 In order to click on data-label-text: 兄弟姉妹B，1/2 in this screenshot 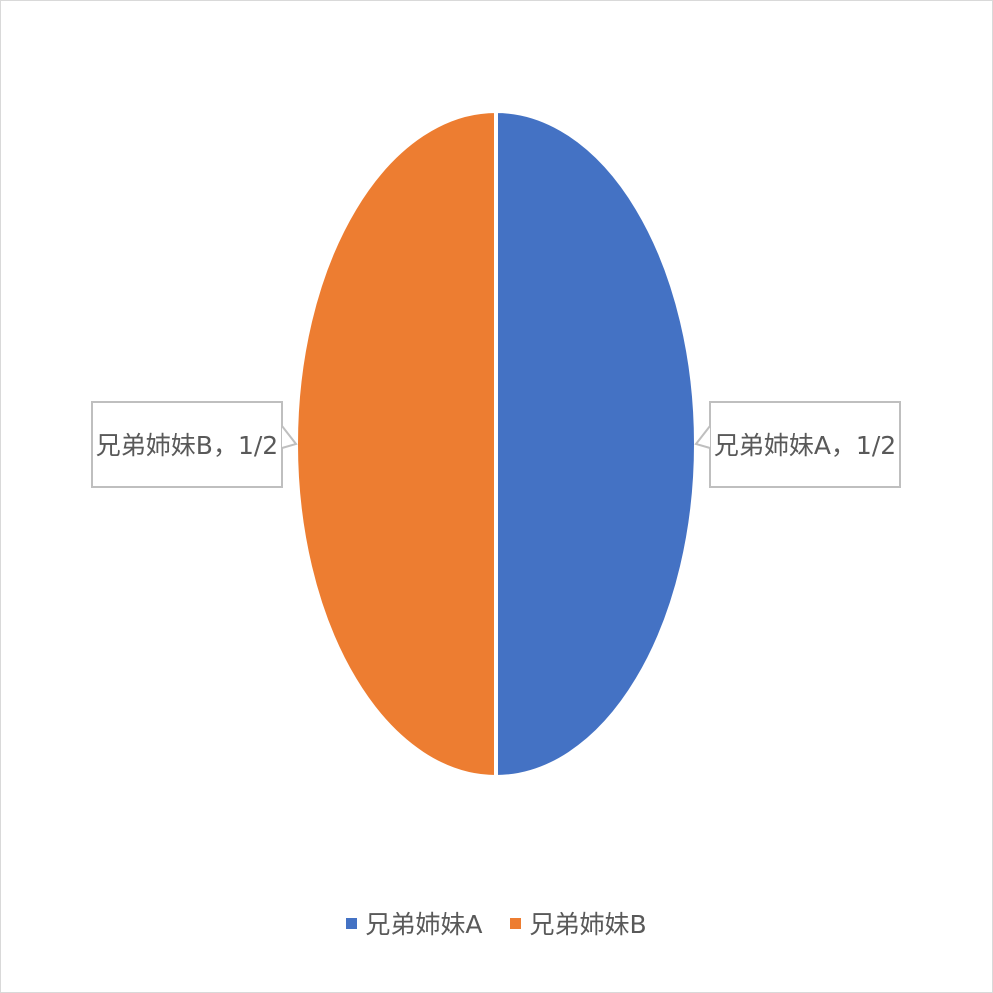, I will do `click(187, 445)`.